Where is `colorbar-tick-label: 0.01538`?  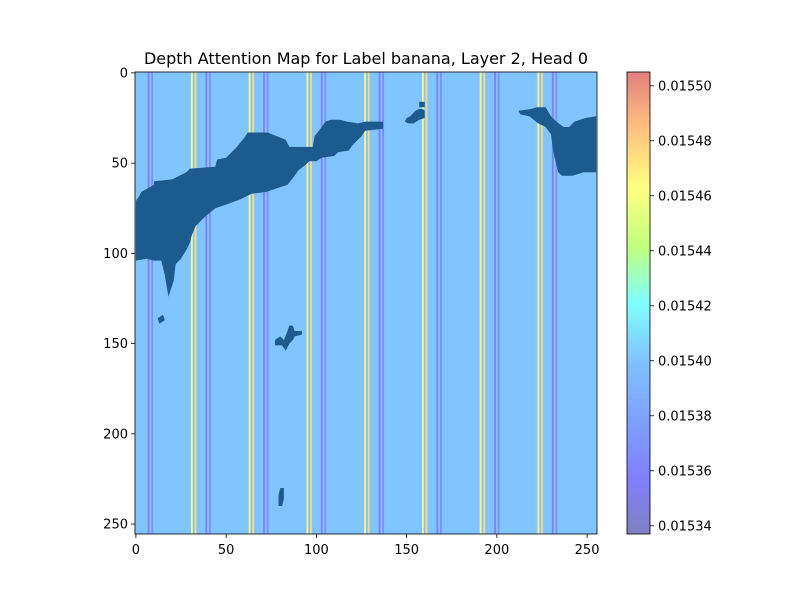 colorbar-tick-label: 0.01538 is located at coordinates (685, 416).